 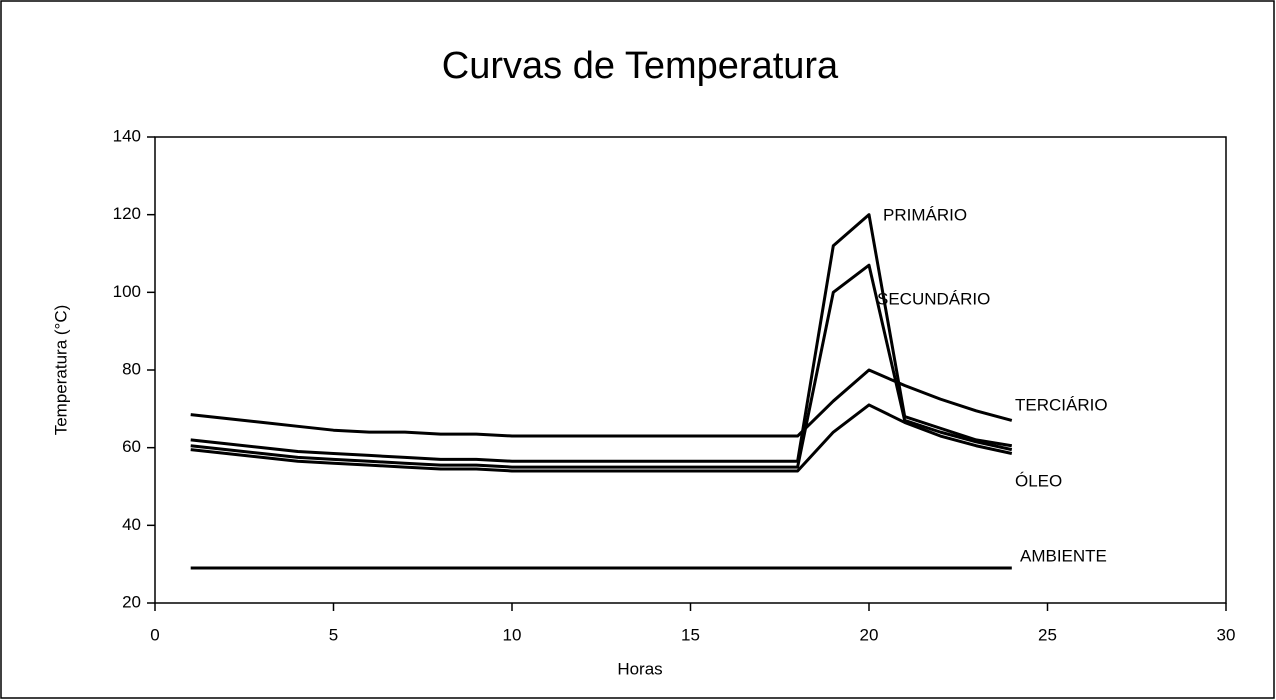 What do you see at coordinates (1226, 634) in the screenshot?
I see `x-tick-label: 30` at bounding box center [1226, 634].